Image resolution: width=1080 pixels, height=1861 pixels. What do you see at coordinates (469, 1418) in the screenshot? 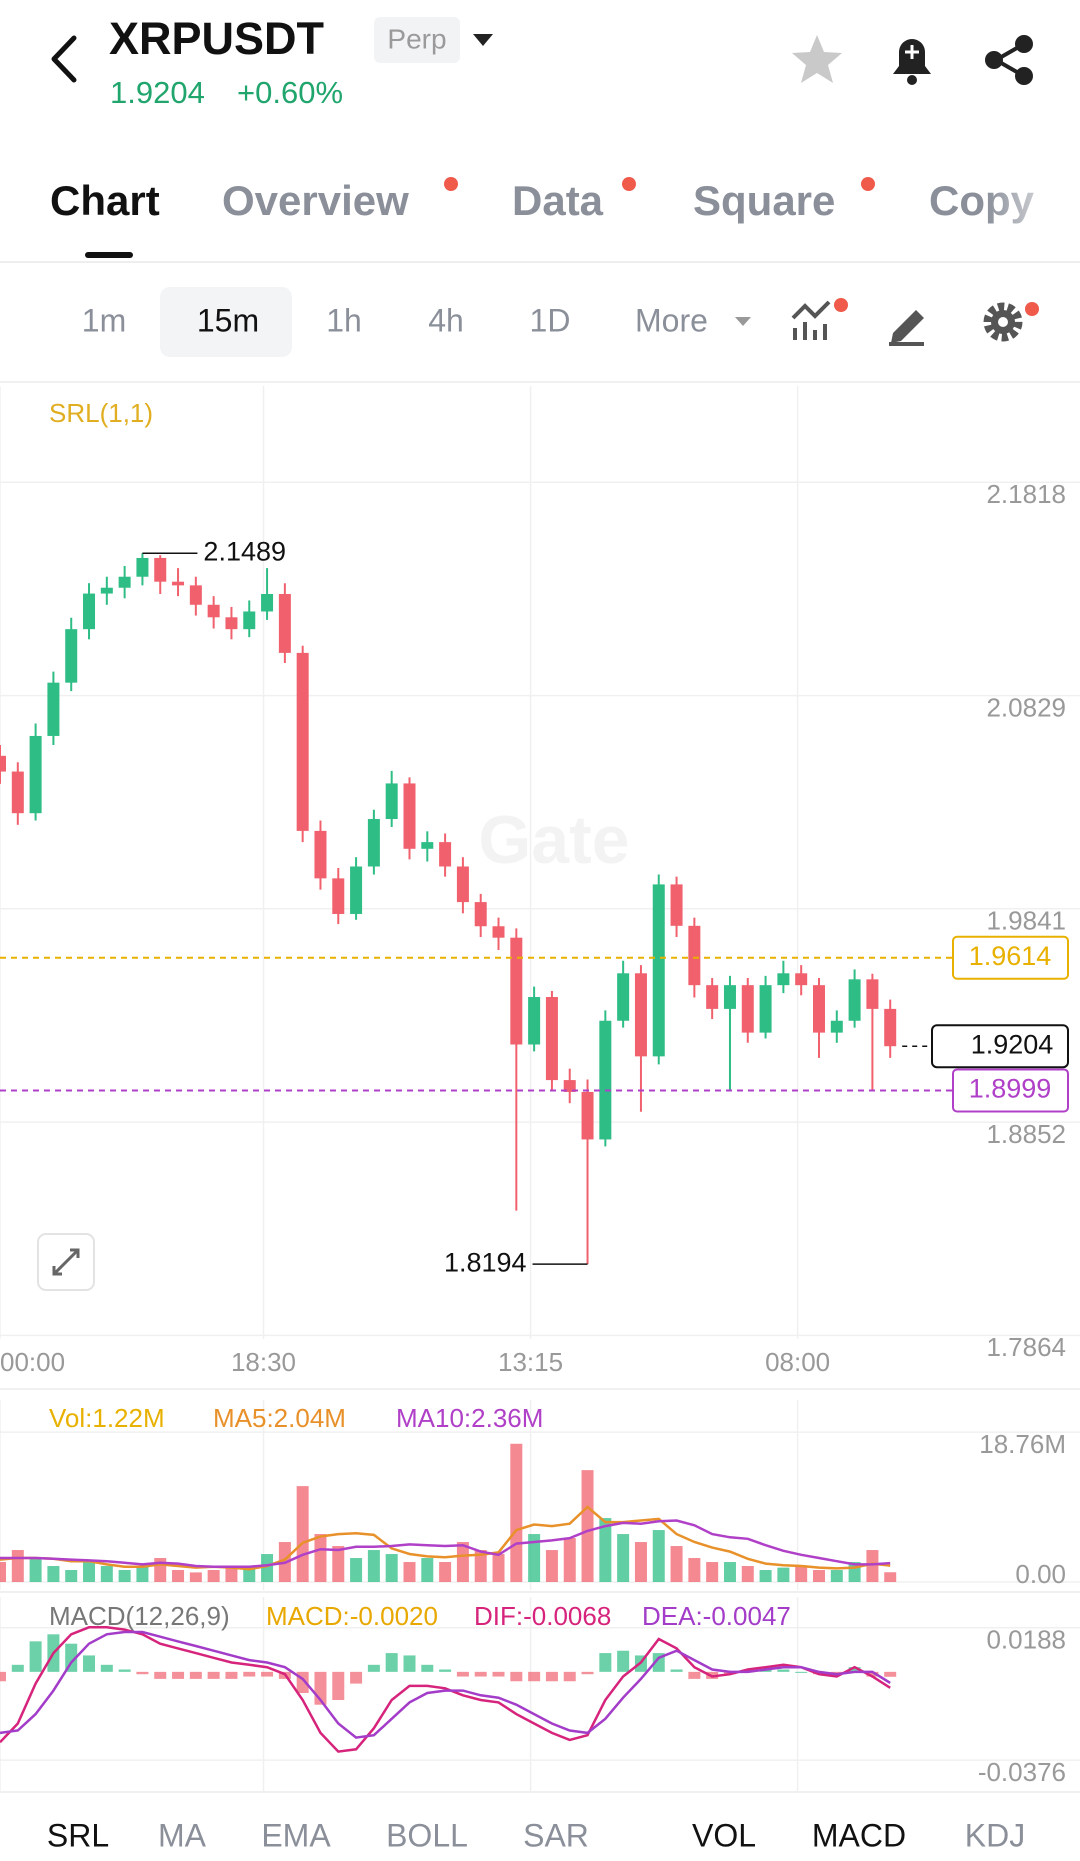
I see `indicator-legend: MA10:2.36M` at bounding box center [469, 1418].